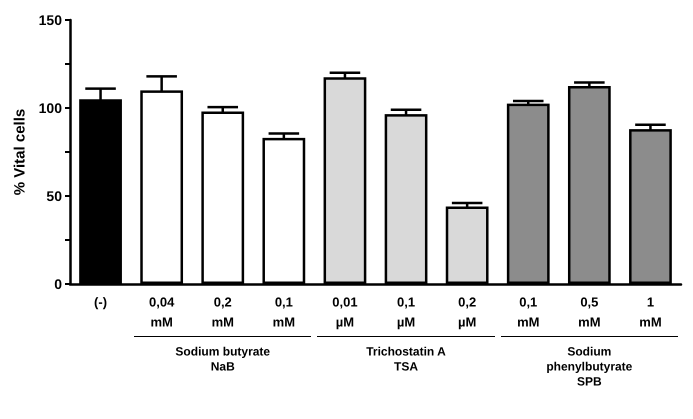 The height and width of the screenshot is (419, 693). I want to click on text: Sodium phenylbutyrate SPB, so click(589, 366).